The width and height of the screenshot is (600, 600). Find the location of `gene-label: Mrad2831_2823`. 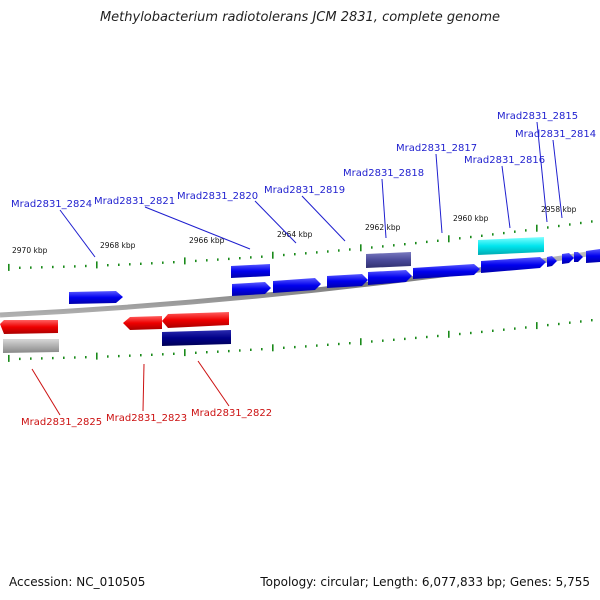

gene-label: Mrad2831_2823 is located at coordinates (146, 418).